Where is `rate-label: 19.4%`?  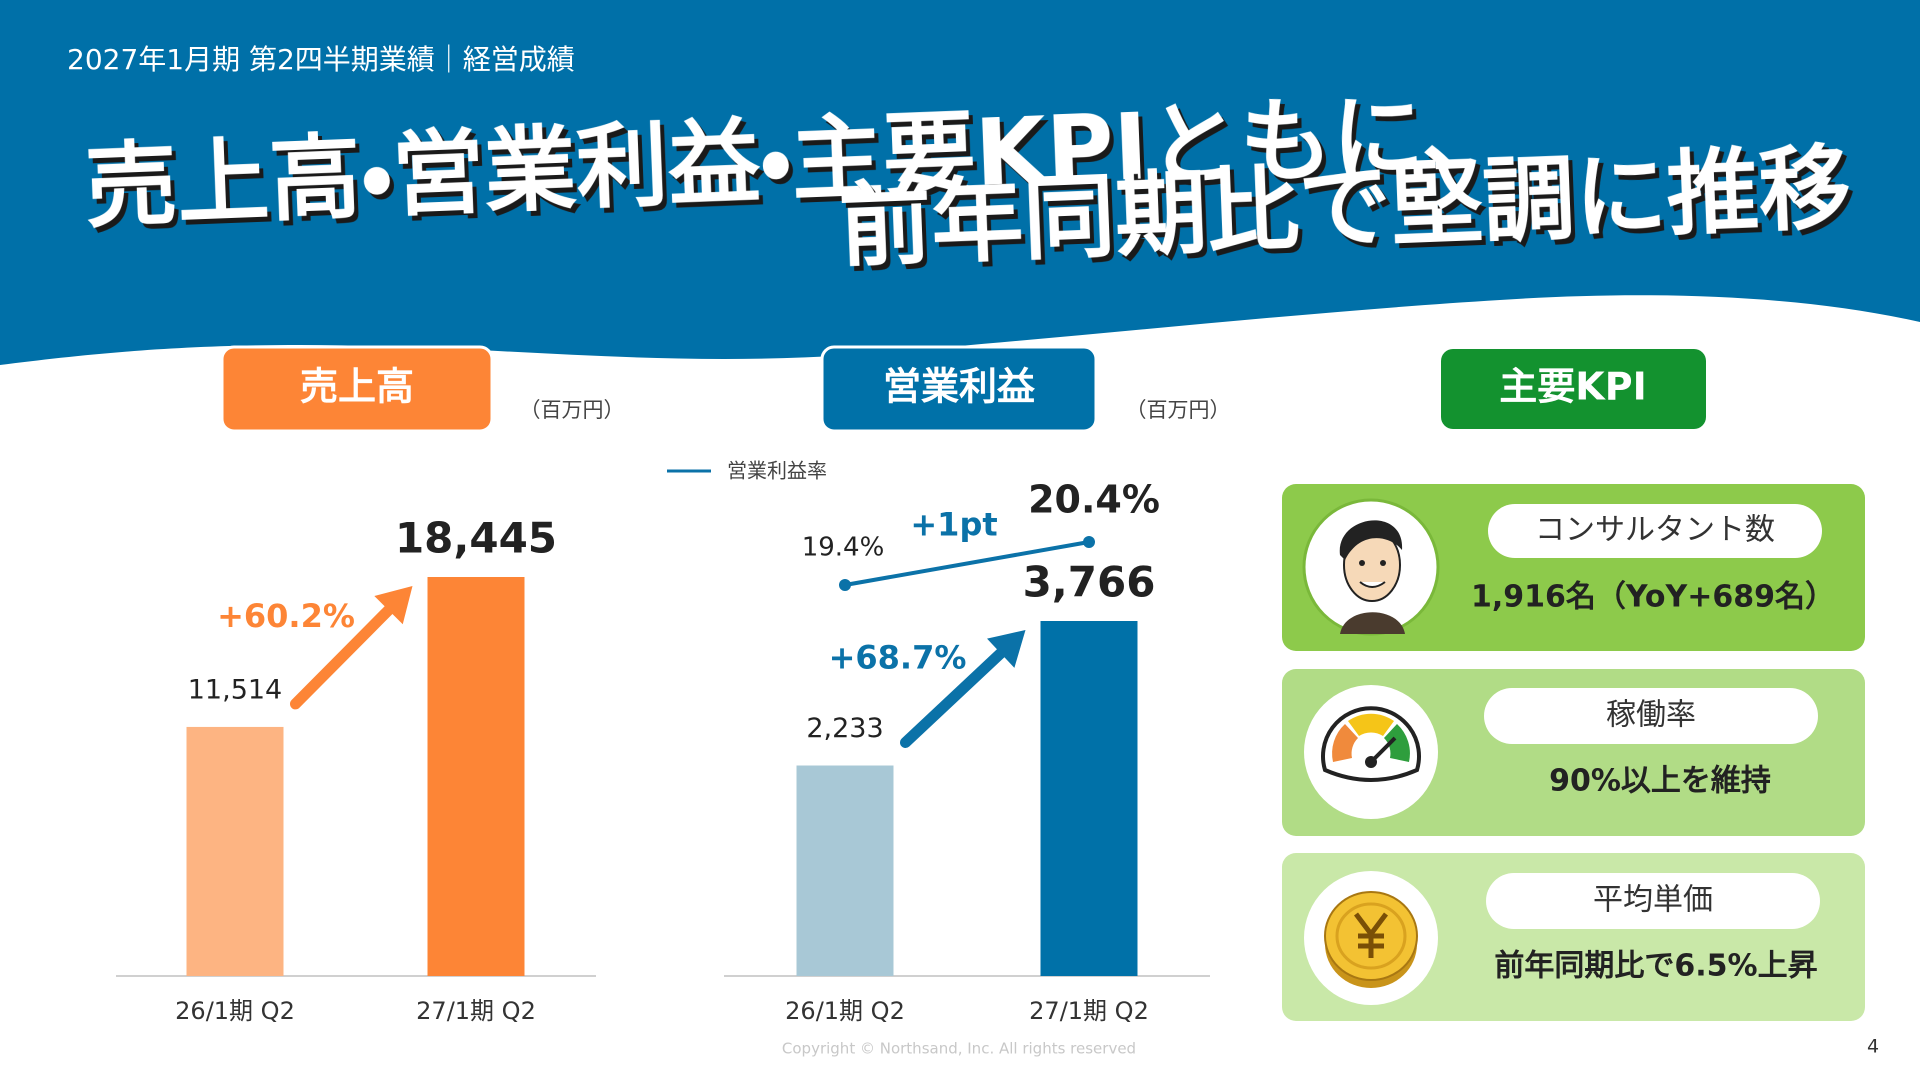
rate-label: 19.4% is located at coordinates (843, 548).